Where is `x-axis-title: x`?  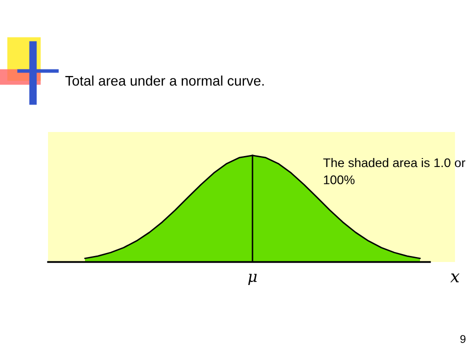 x-axis-title: x is located at coordinates (455, 278).